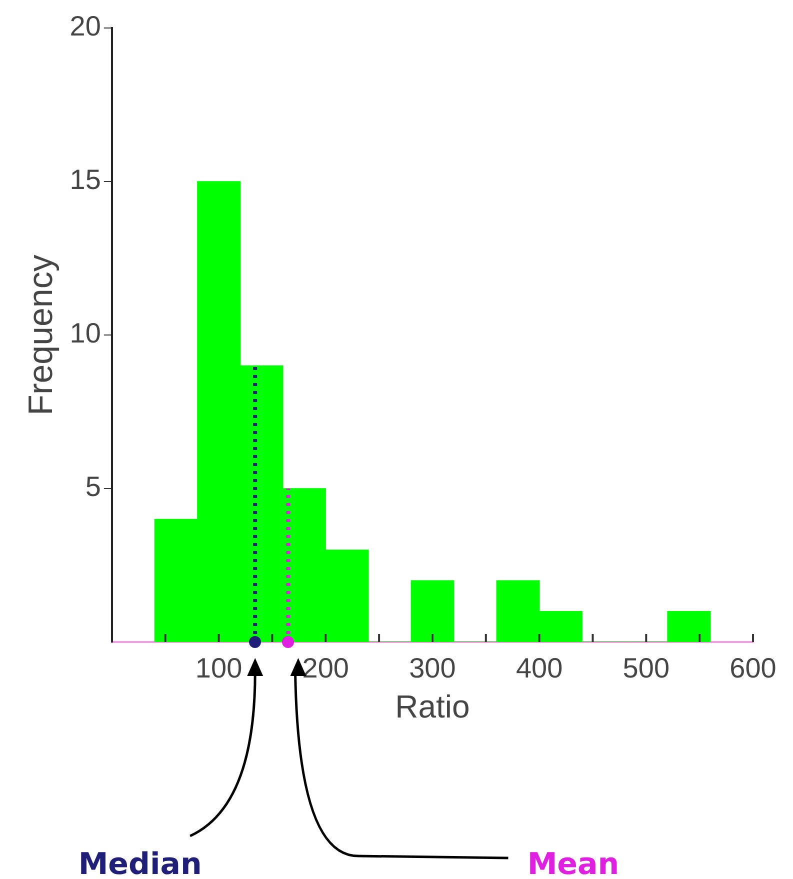  I want to click on y-axis-title: Frequency, so click(41, 335).